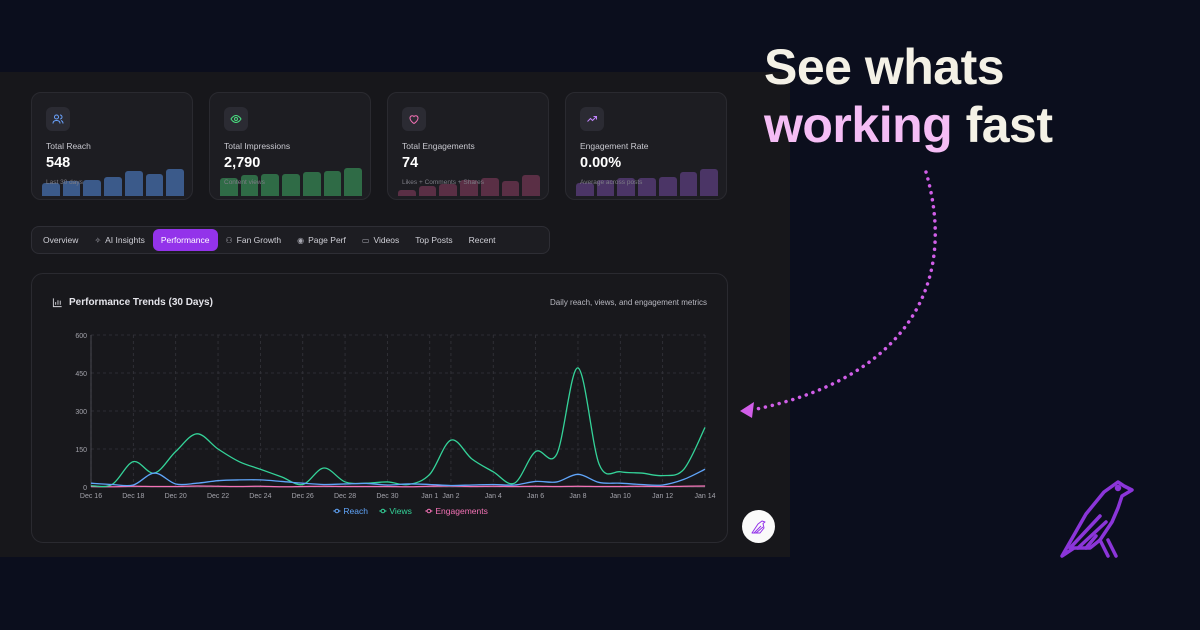 The image size is (1200, 630). What do you see at coordinates (450, 496) in the screenshot?
I see `x-tick-label: Jan 2` at bounding box center [450, 496].